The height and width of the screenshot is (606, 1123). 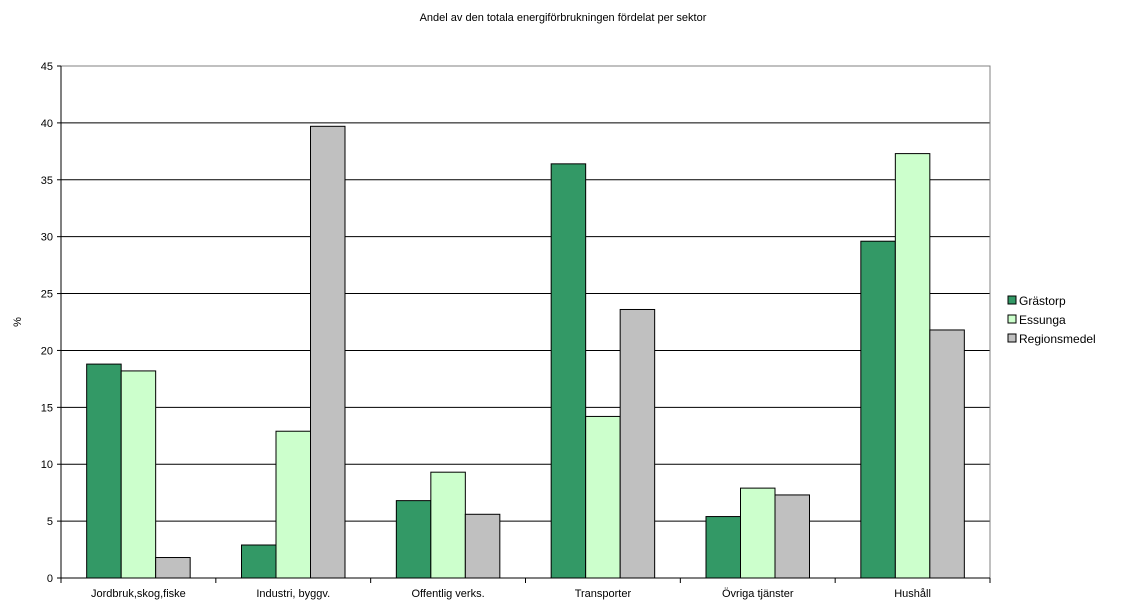 What do you see at coordinates (47, 124) in the screenshot?
I see `y-tick-label: 40` at bounding box center [47, 124].